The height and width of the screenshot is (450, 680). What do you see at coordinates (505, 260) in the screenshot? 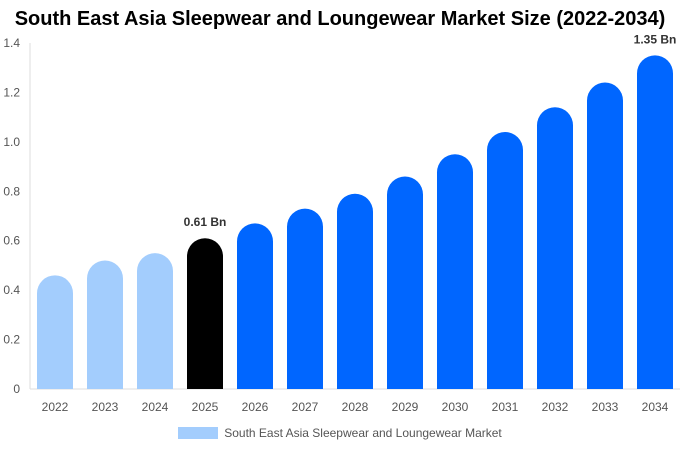
I see `bar-2031` at bounding box center [505, 260].